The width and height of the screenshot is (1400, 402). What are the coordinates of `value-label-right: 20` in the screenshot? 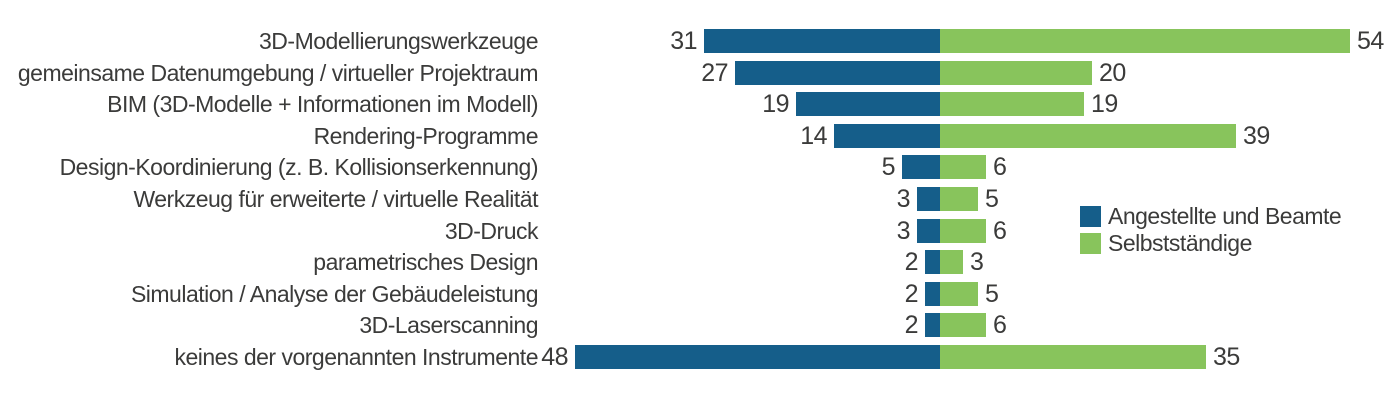 It's located at (1112, 72).